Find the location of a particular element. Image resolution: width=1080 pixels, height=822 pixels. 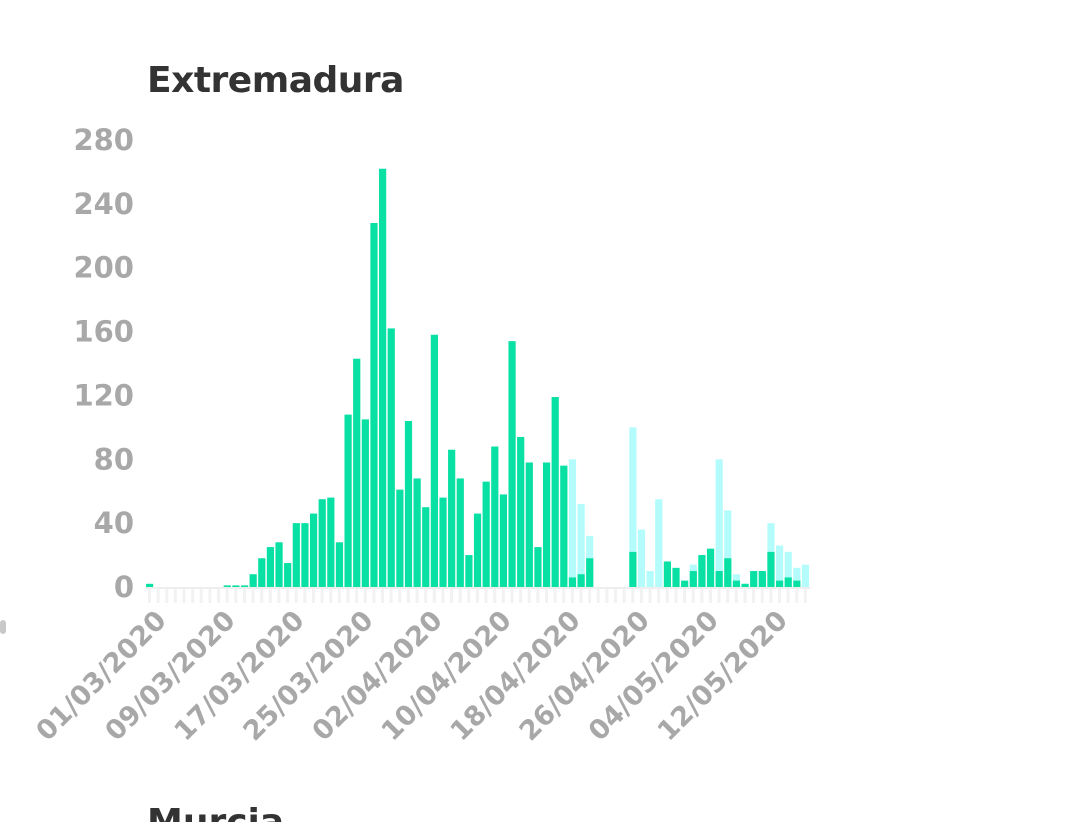

y-tick-label: 200 is located at coordinates (103, 268).